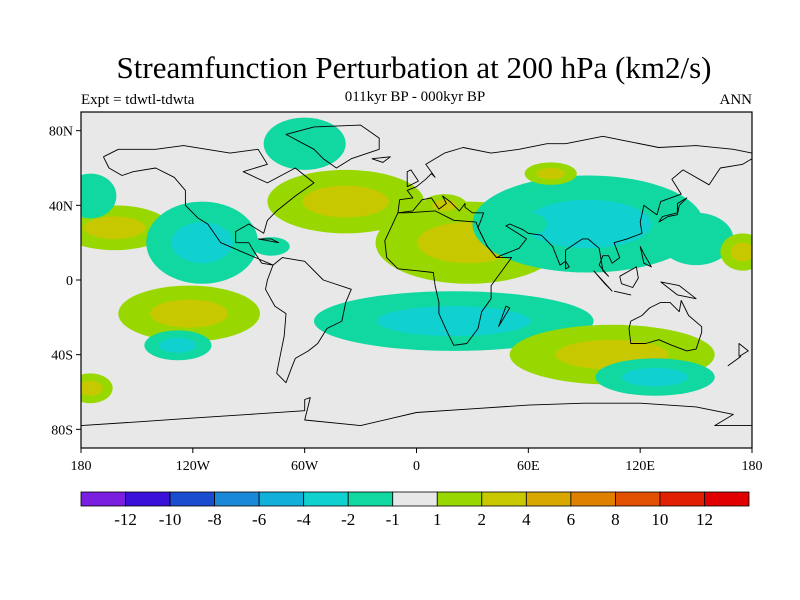 This screenshot has width=800, height=600. Describe the element at coordinates (482, 519) in the screenshot. I see `colorbar-label: 2` at that location.